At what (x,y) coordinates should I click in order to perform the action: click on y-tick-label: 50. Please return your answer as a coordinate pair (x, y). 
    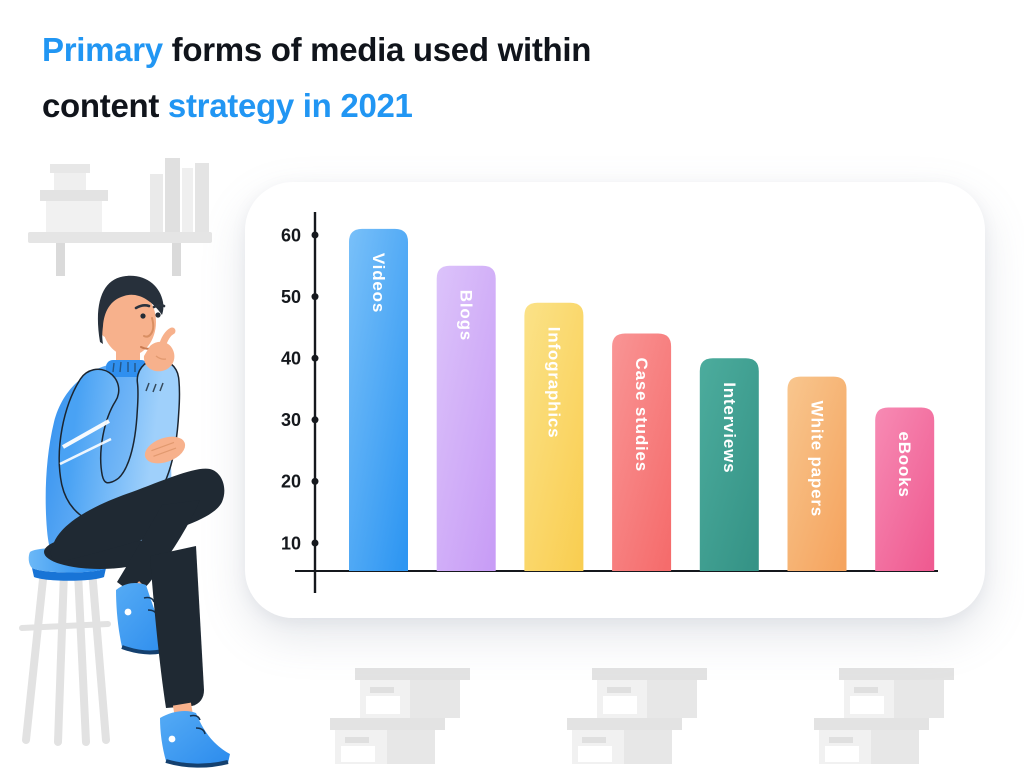
    Looking at the image, I should click on (291, 297).